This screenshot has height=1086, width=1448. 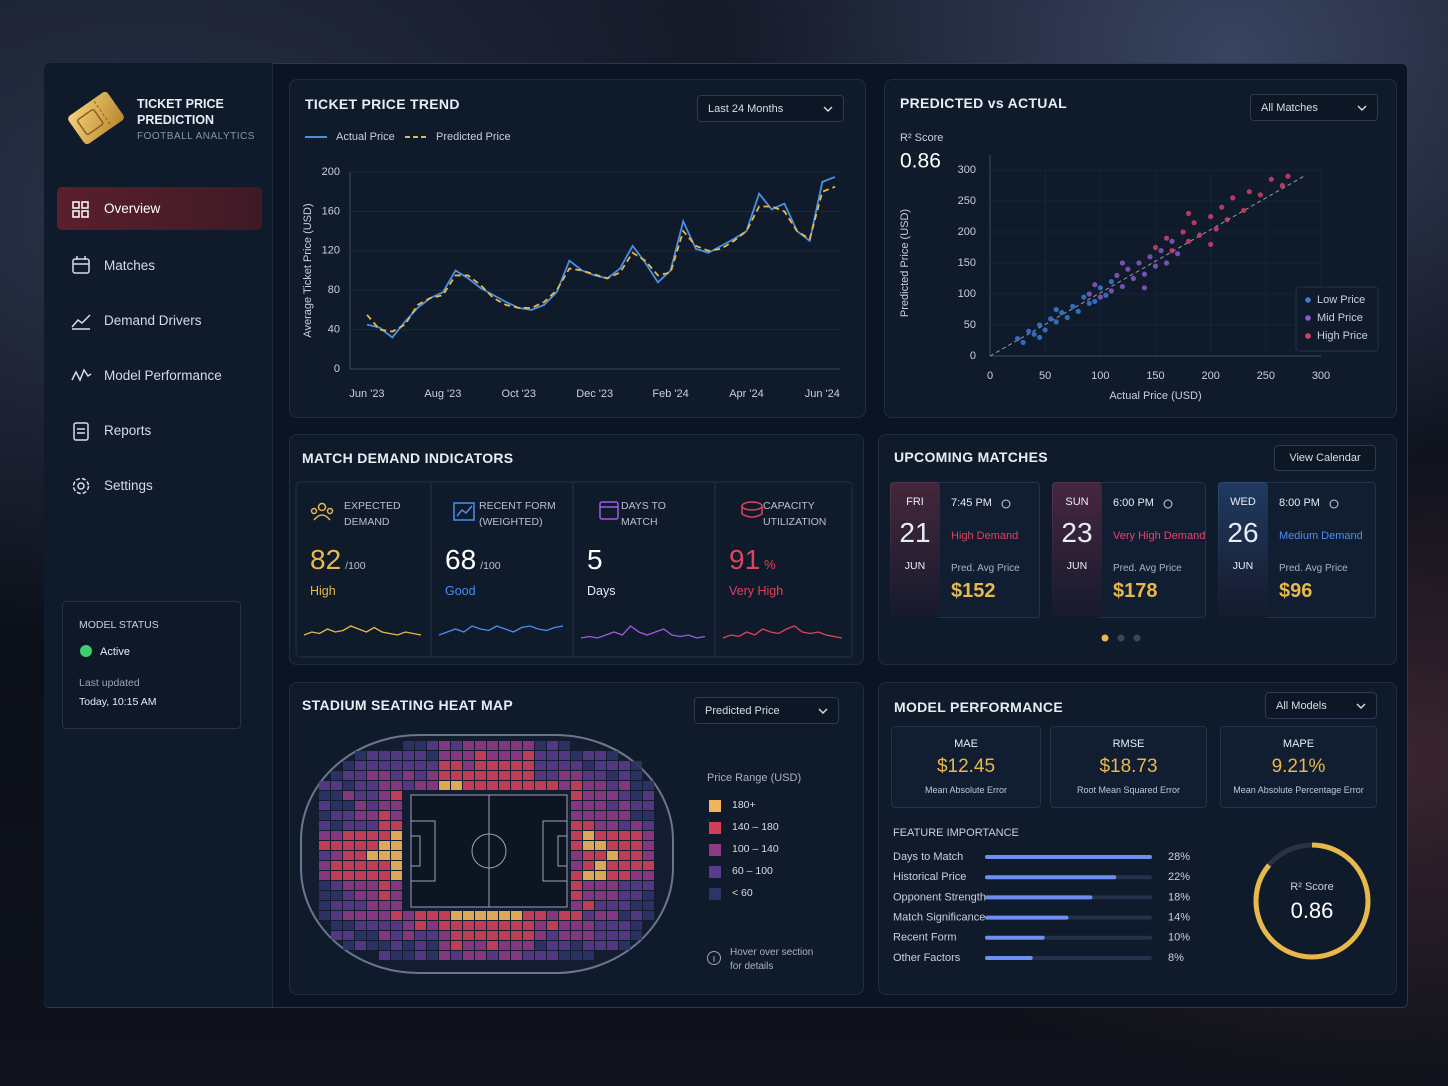 What do you see at coordinates (1314, 107) in the screenshot?
I see `match-filter-dropdown: All Matches` at bounding box center [1314, 107].